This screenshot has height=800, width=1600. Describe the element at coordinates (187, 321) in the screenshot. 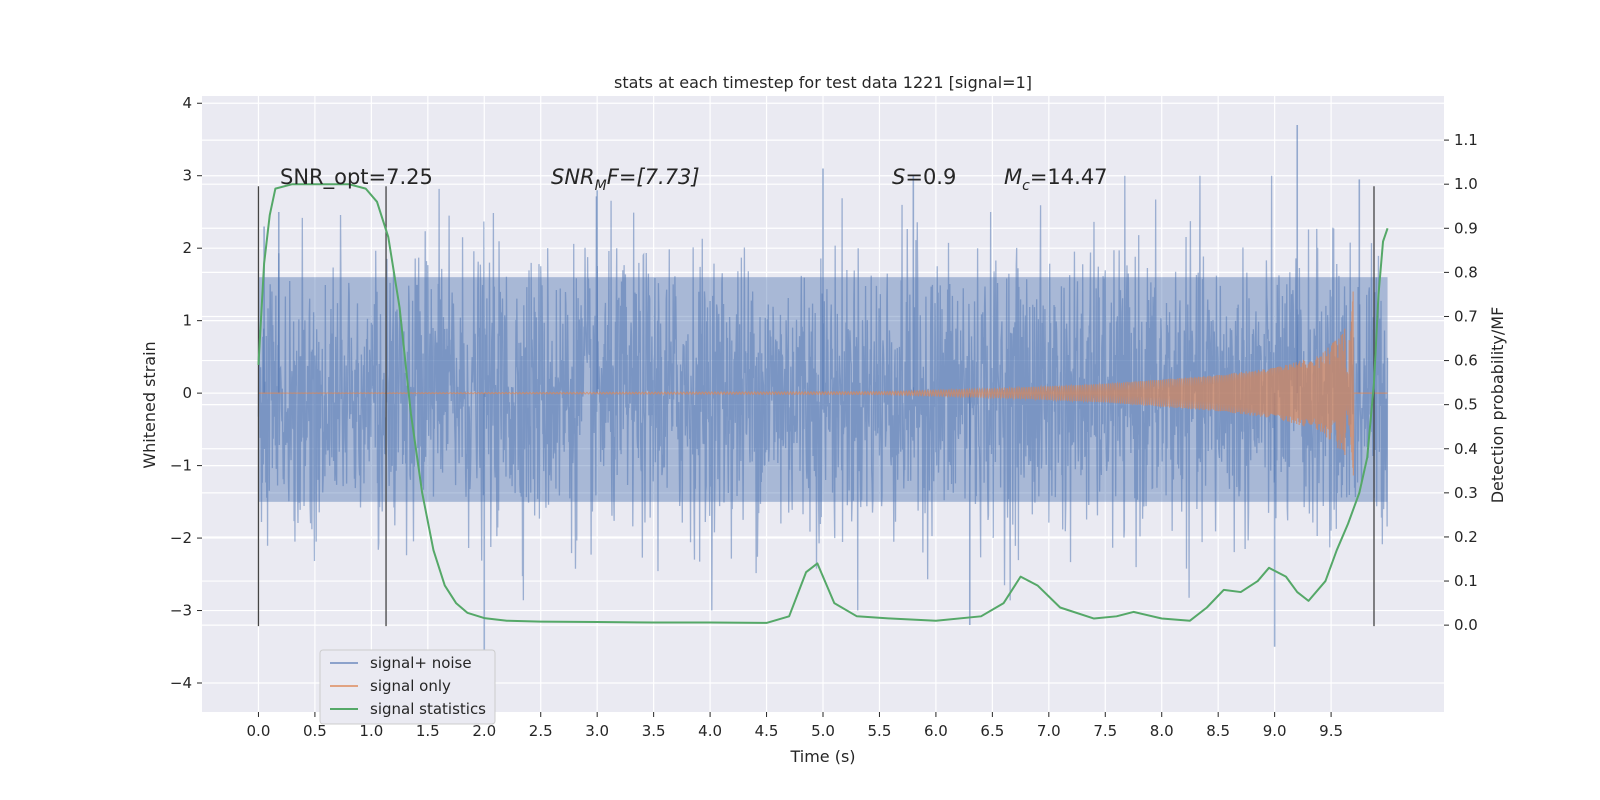

I see `y-tick-label-left: 1` at that location.